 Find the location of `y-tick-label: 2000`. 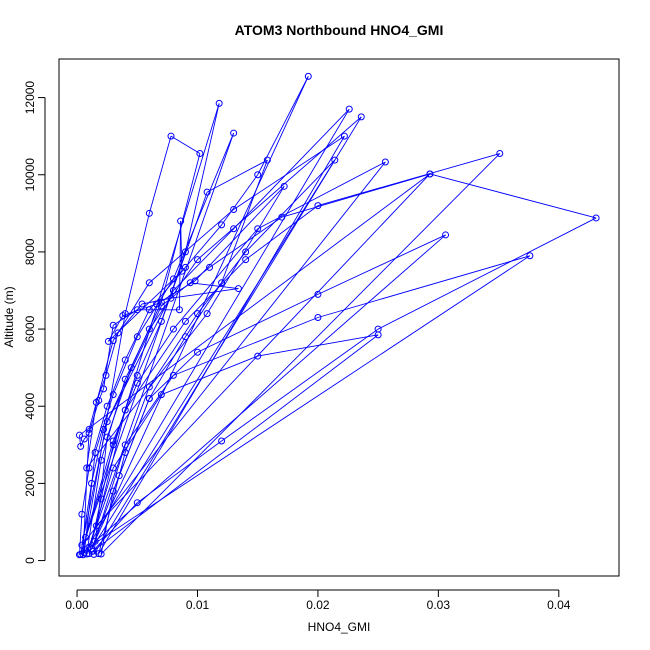

y-tick-label: 2000 is located at coordinates (30, 483).